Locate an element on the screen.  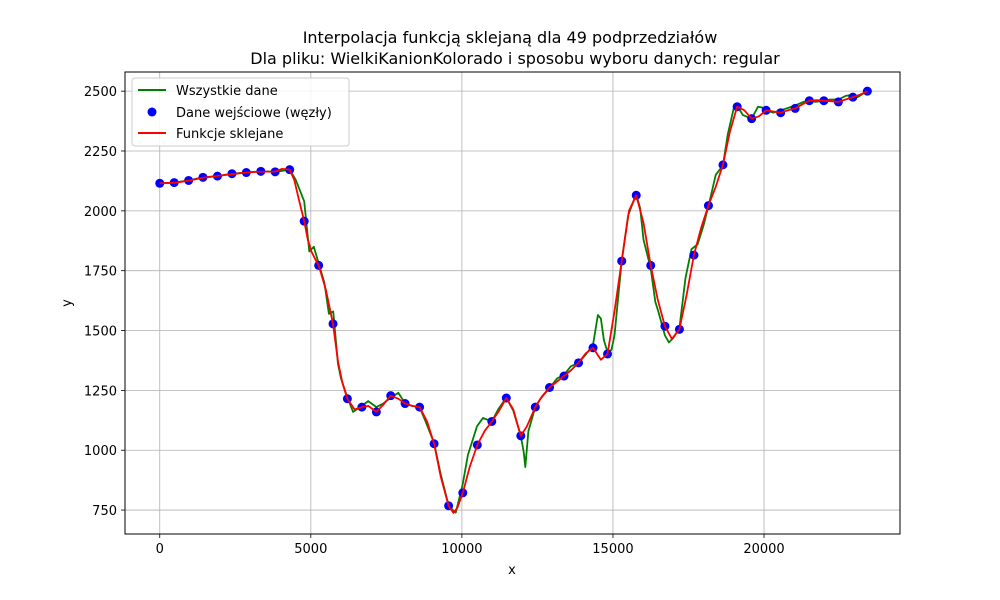
y-tick-label: 2250 is located at coordinates (100, 152).